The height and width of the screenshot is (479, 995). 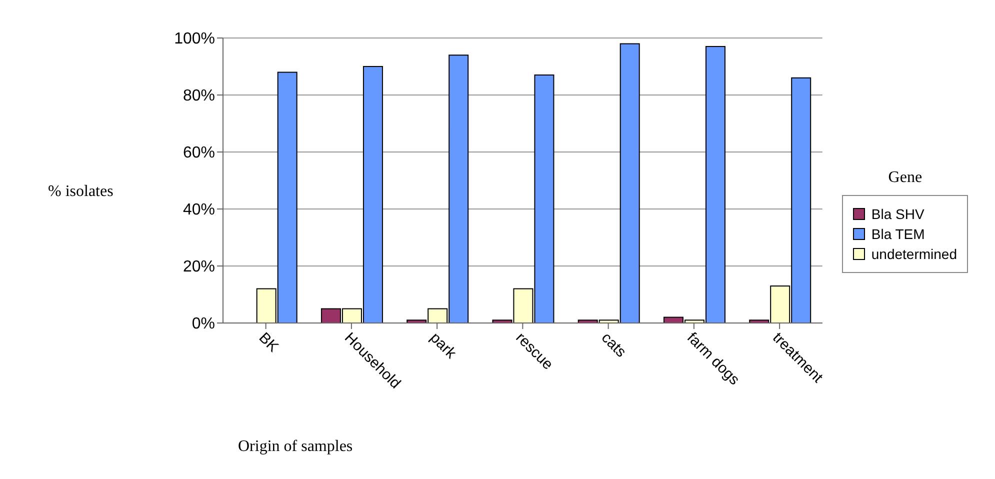 I want to click on legend-label: Bla TEM, so click(x=898, y=234).